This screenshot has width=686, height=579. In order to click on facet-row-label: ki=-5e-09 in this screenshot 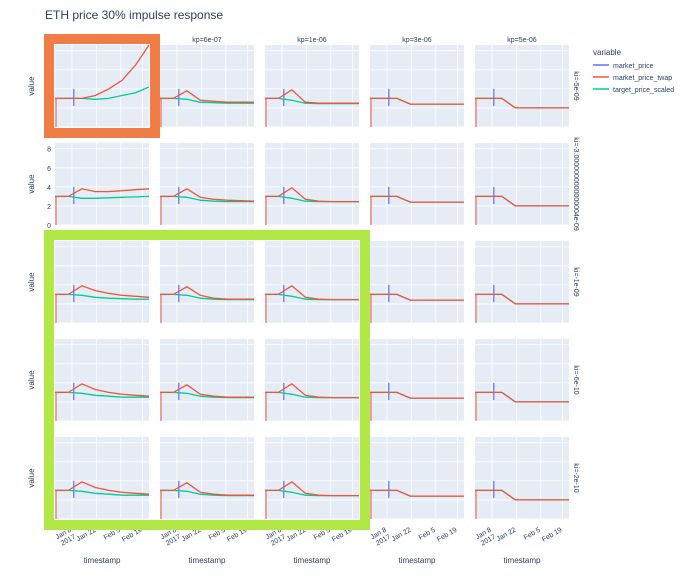, I will do `click(575, 85)`.